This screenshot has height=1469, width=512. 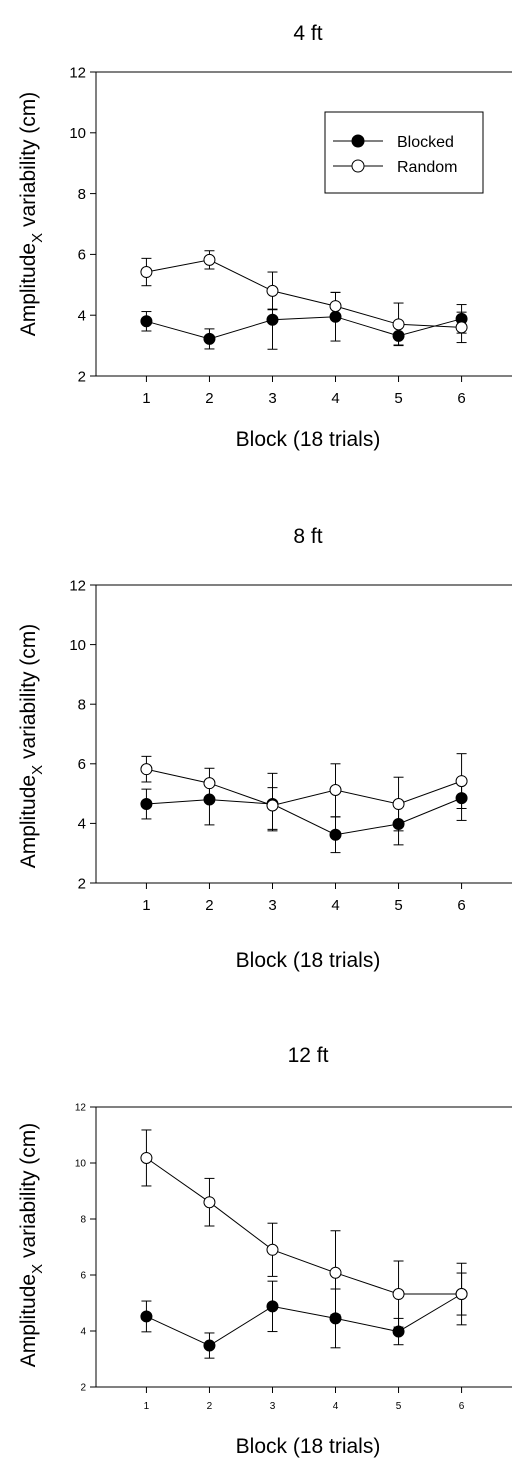 What do you see at coordinates (427, 167) in the screenshot?
I see `legend-label-random: Random` at bounding box center [427, 167].